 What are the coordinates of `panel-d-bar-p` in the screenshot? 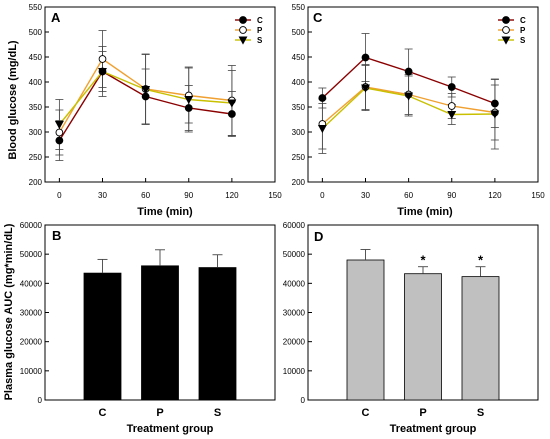 It's located at (423, 337).